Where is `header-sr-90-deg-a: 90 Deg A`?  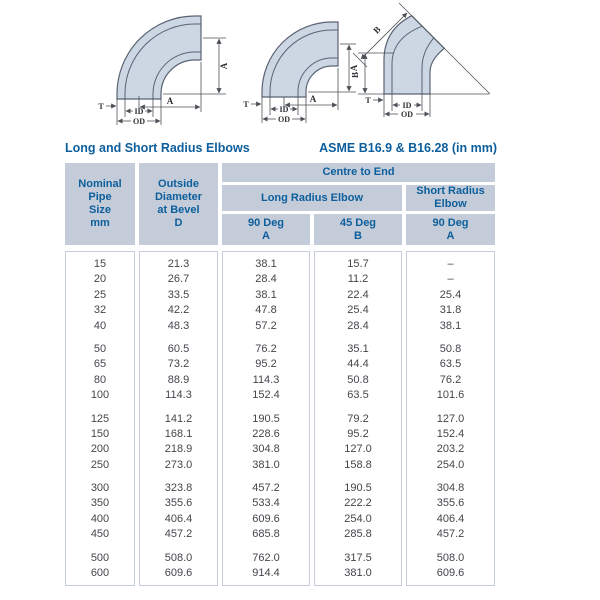
header-sr-90-deg-a: 90 Deg A is located at coordinates (450, 229).